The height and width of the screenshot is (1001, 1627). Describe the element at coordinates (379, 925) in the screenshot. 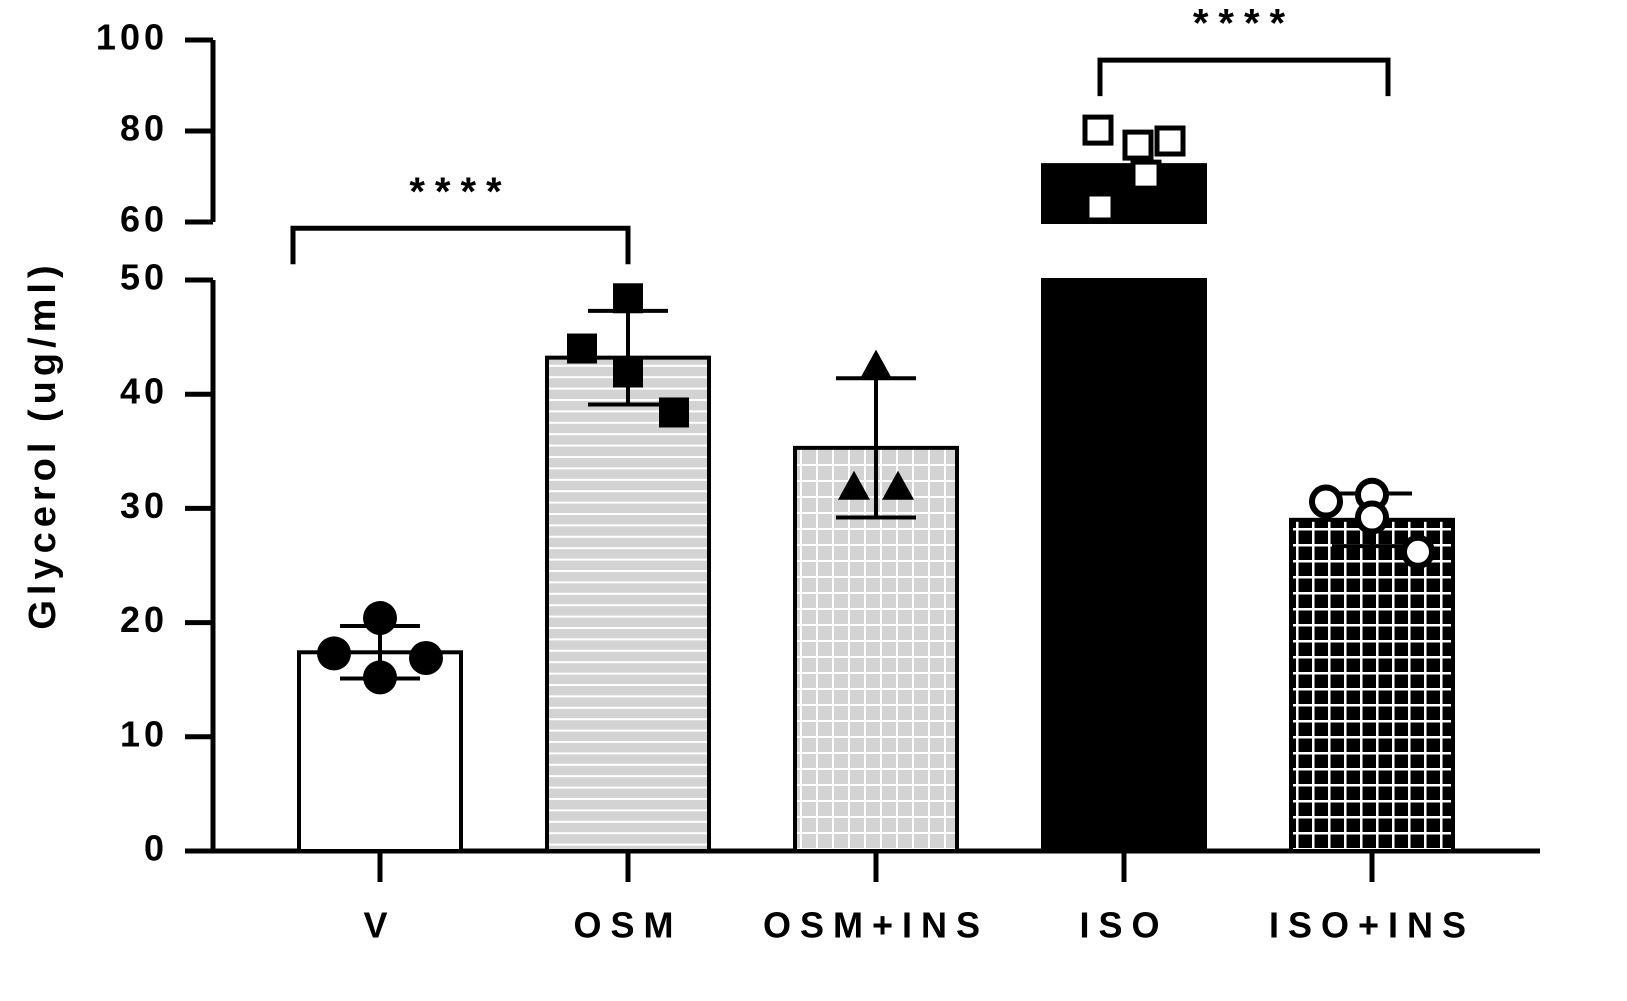

I see `x-tick-label: V` at that location.